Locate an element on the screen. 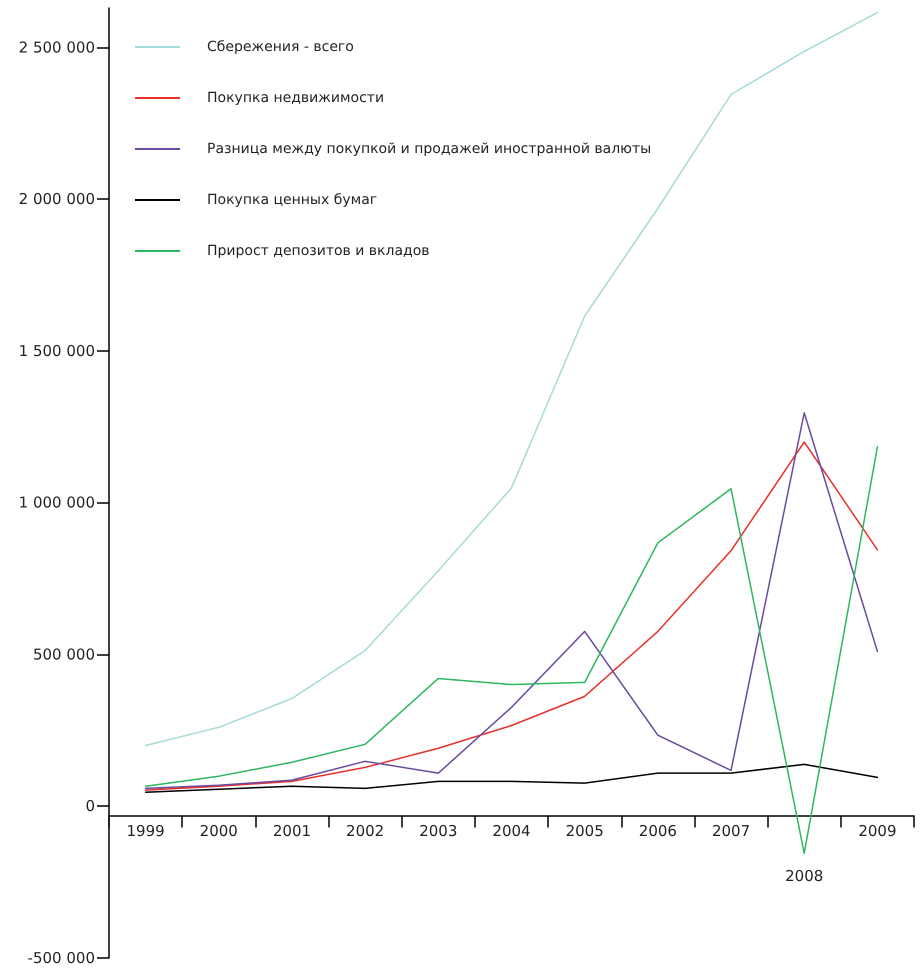  x-tick-label: 2008 is located at coordinates (804, 876).